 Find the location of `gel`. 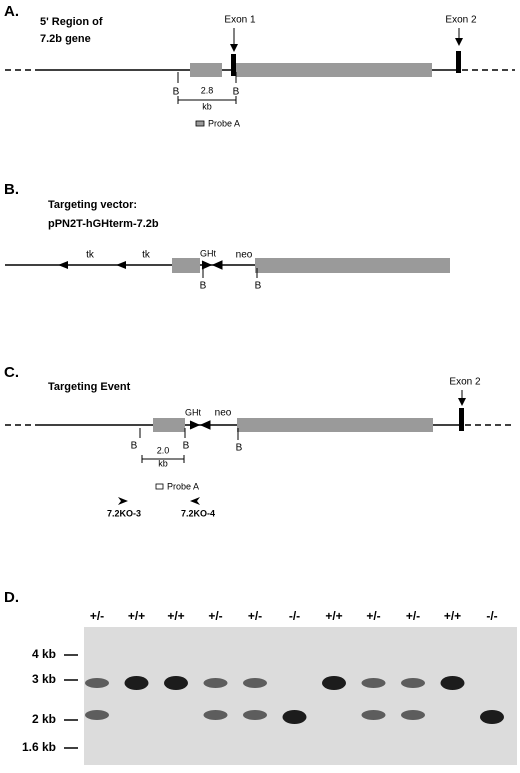

gel is located at coordinates (300, 696).